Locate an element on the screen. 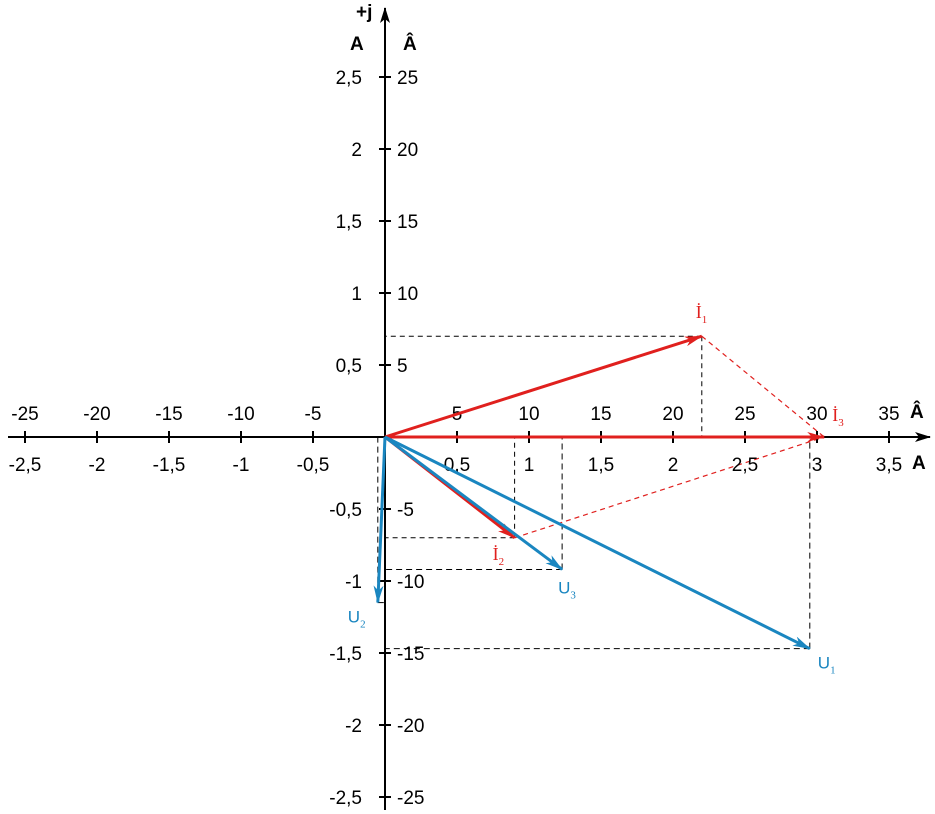  vector-u2 is located at coordinates (380, 520).